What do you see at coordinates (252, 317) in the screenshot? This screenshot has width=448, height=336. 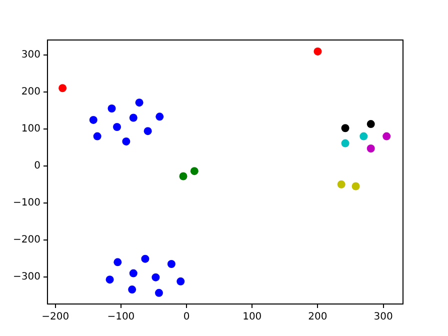 I see `x-tick-label: 100` at bounding box center [252, 317].